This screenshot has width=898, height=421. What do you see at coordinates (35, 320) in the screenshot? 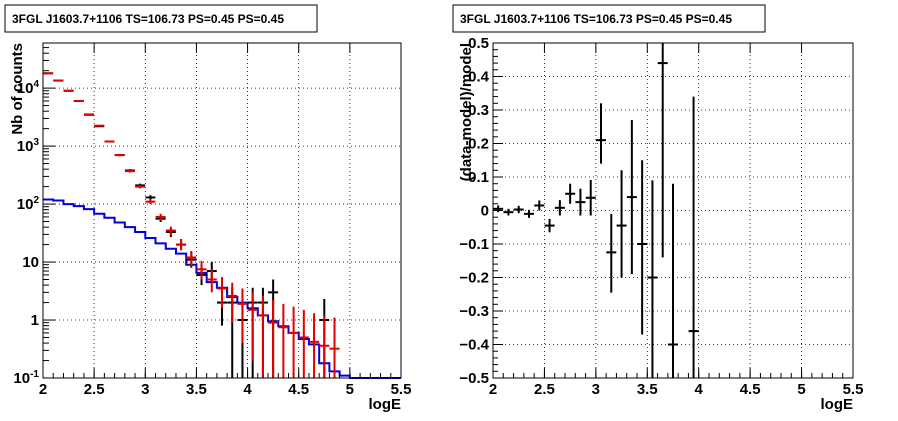
I see `counts-y-tick-label: 1` at bounding box center [35, 320].